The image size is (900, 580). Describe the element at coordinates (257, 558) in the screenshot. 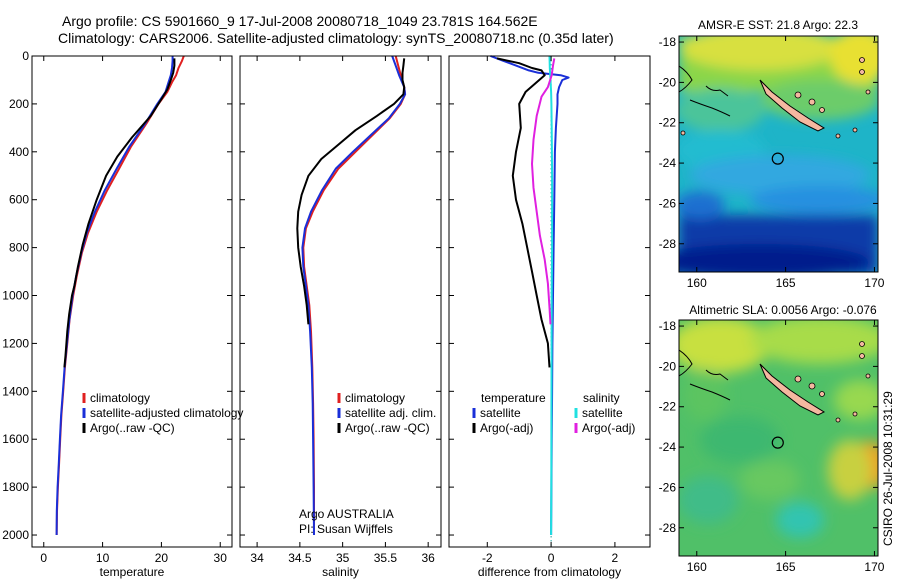

I see `x-tick-label: 34` at that location.